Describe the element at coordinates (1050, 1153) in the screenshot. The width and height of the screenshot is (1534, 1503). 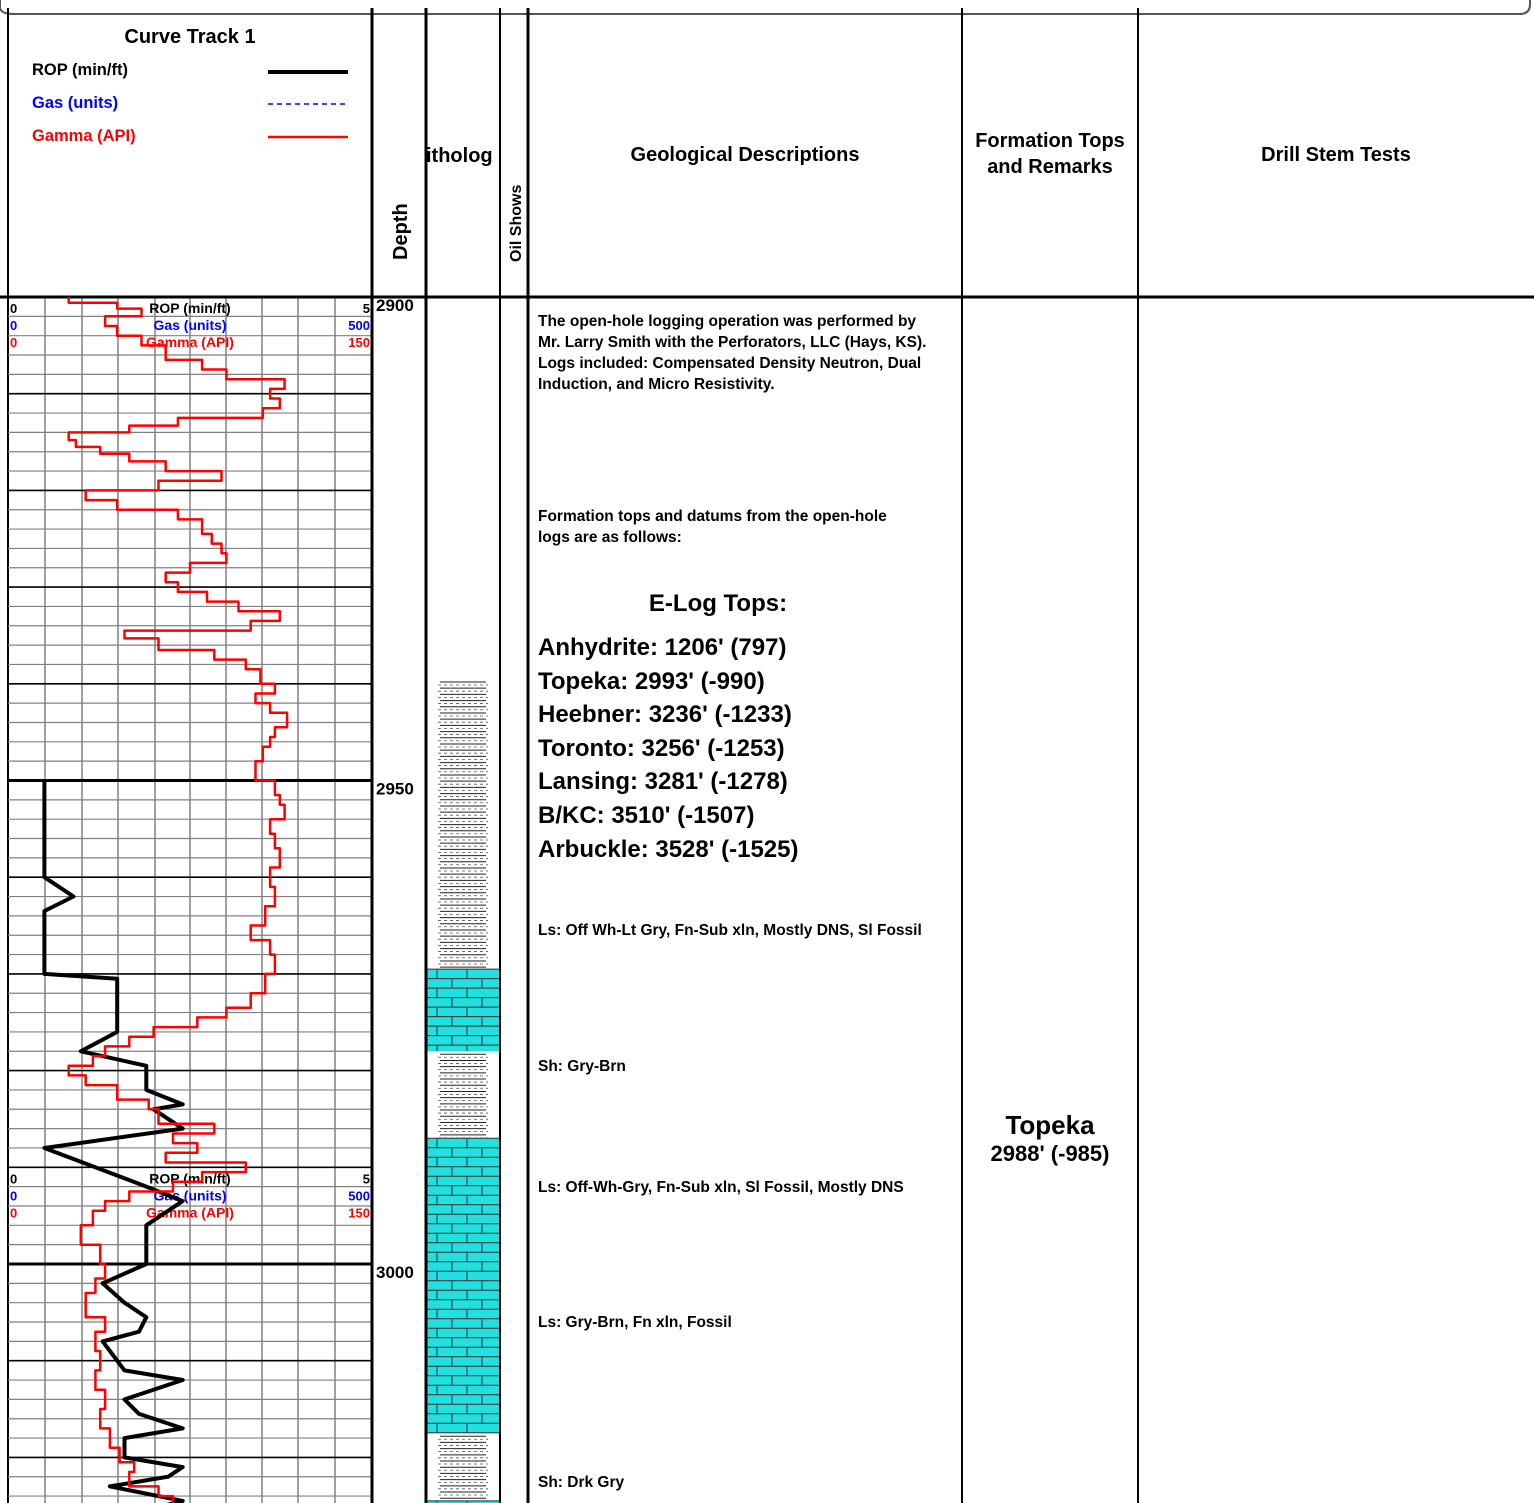
I see `formation-top-datum: 2988' (-985)` at that location.